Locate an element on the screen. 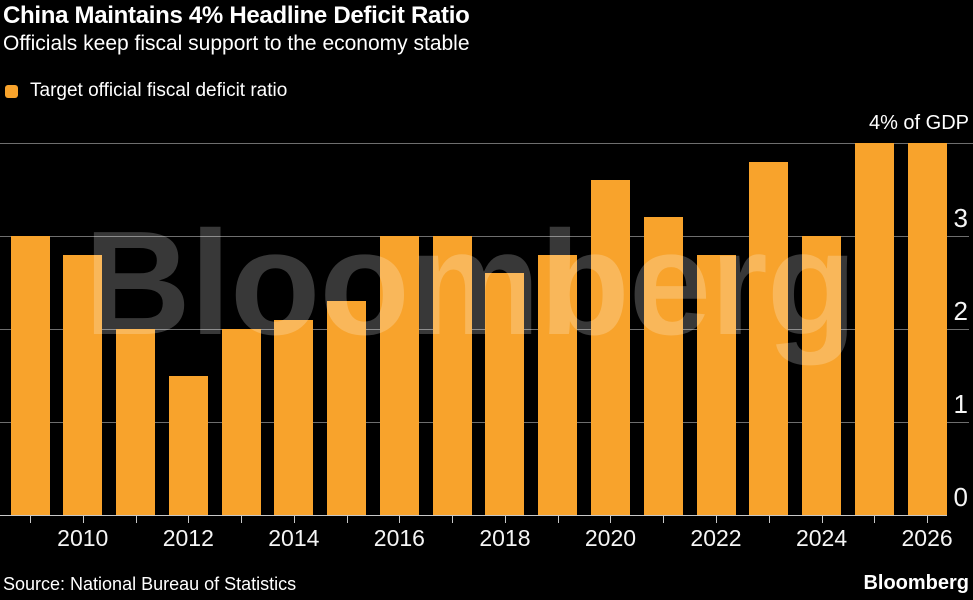  x-tick-2016 is located at coordinates (400, 519).